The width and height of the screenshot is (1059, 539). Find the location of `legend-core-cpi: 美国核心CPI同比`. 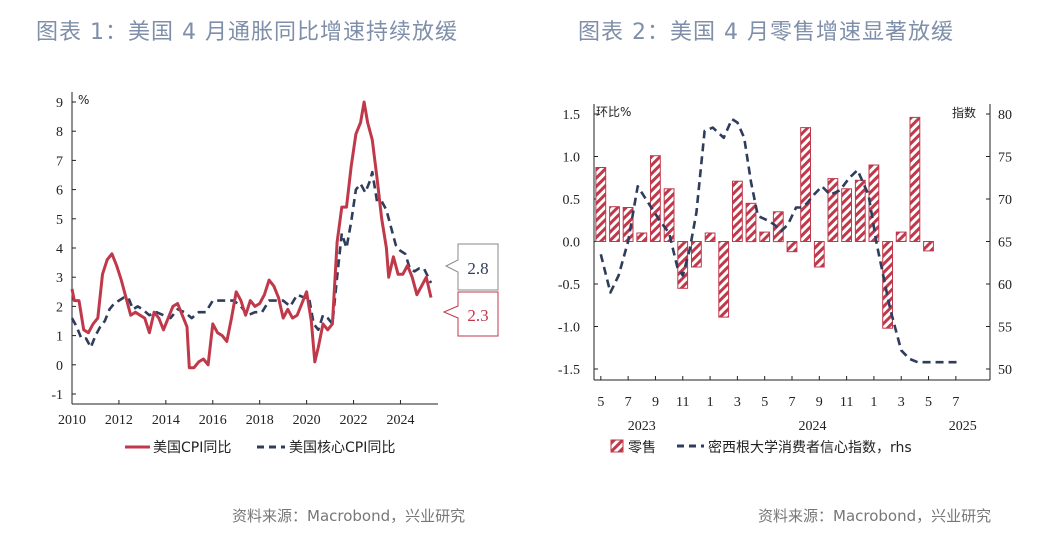

legend-core-cpi: 美国核心CPI同比 is located at coordinates (342, 448).